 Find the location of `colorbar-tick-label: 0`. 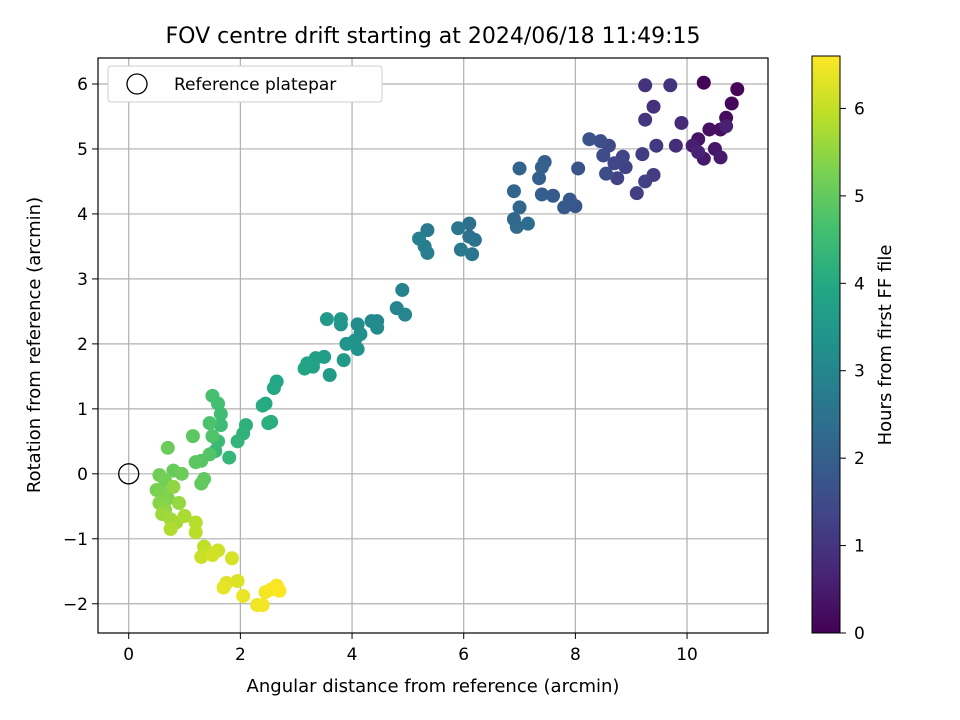

colorbar-tick-label: 0 is located at coordinates (859, 634).